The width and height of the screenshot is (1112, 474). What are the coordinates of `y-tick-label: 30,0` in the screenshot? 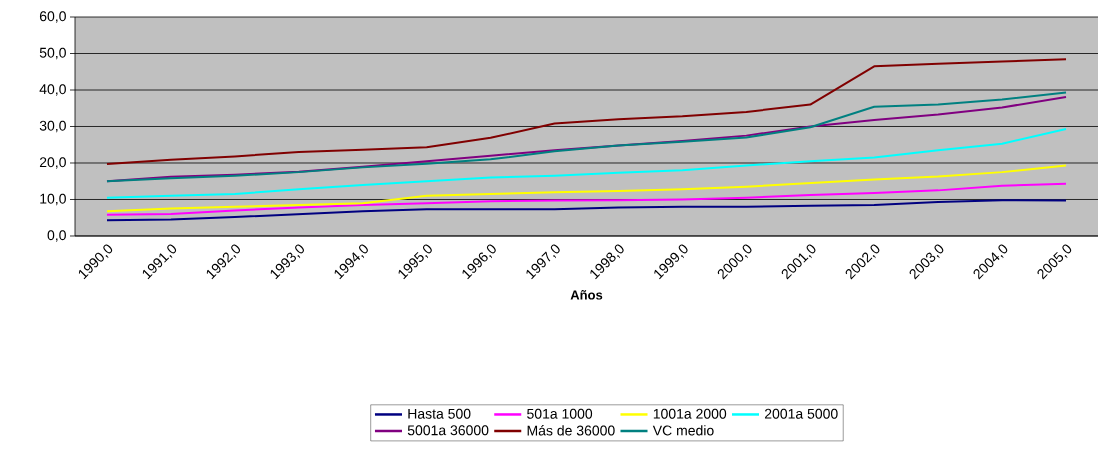 It's located at (52, 126).